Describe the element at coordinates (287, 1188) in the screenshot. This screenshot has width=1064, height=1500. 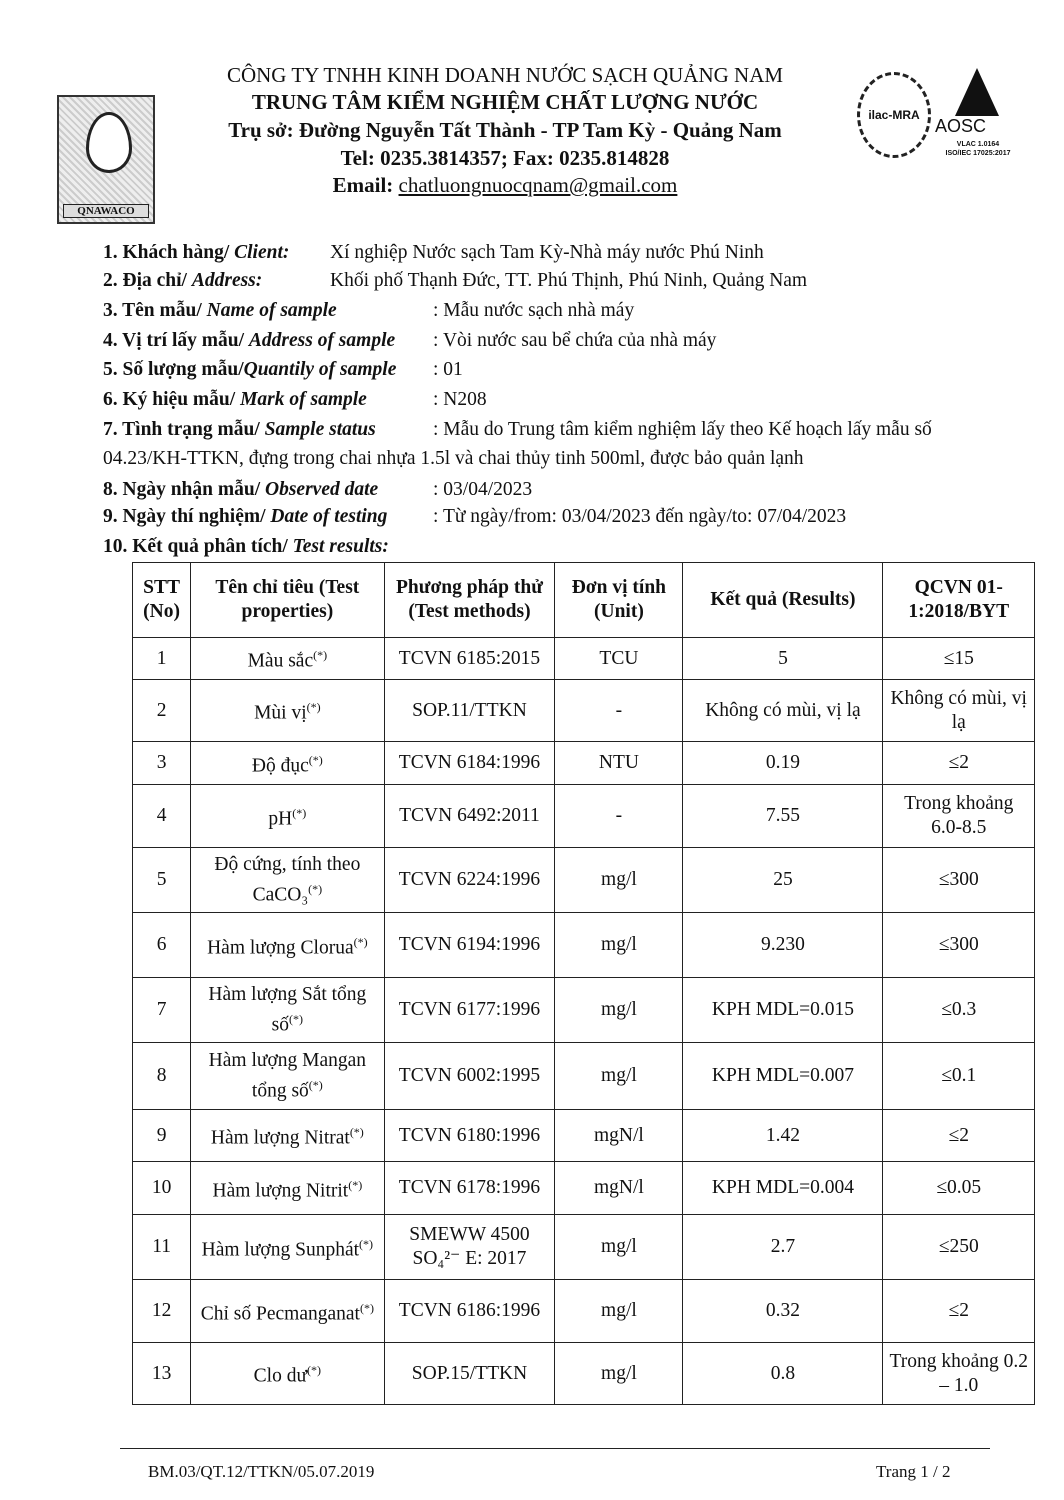
I see `table-cell: Hàm lượng Nitrit(*)` at that location.